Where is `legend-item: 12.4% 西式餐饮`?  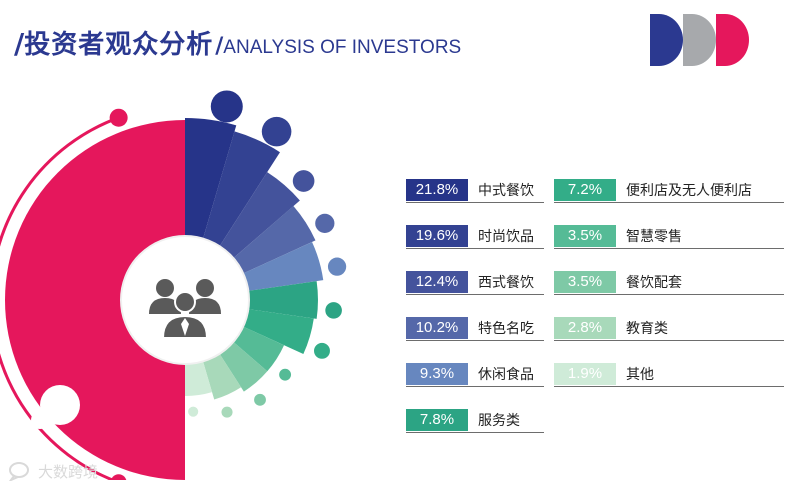 legend-item: 12.4% 西式餐饮 is located at coordinates (475, 282).